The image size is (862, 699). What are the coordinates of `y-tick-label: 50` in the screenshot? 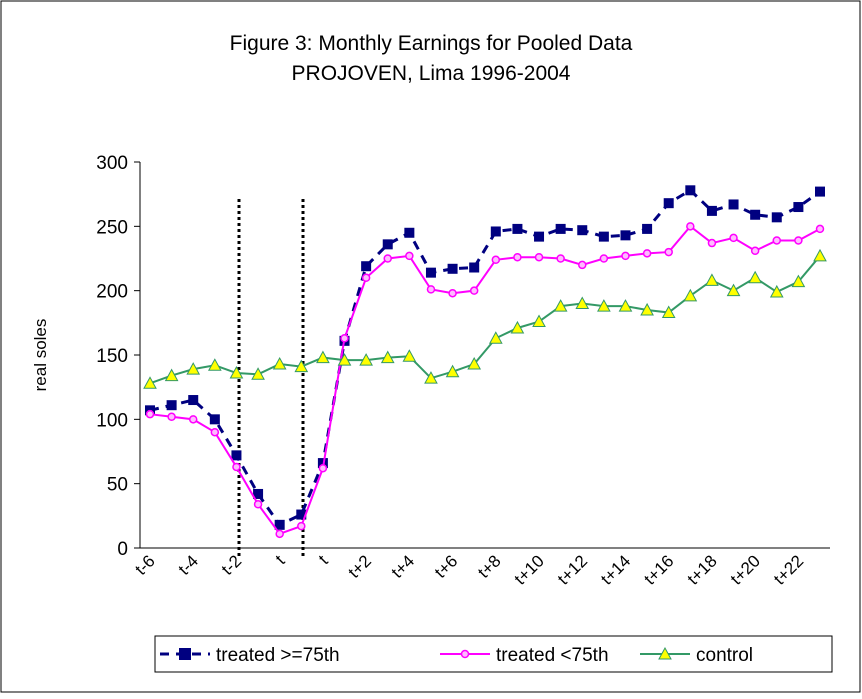 It's located at (117, 485).